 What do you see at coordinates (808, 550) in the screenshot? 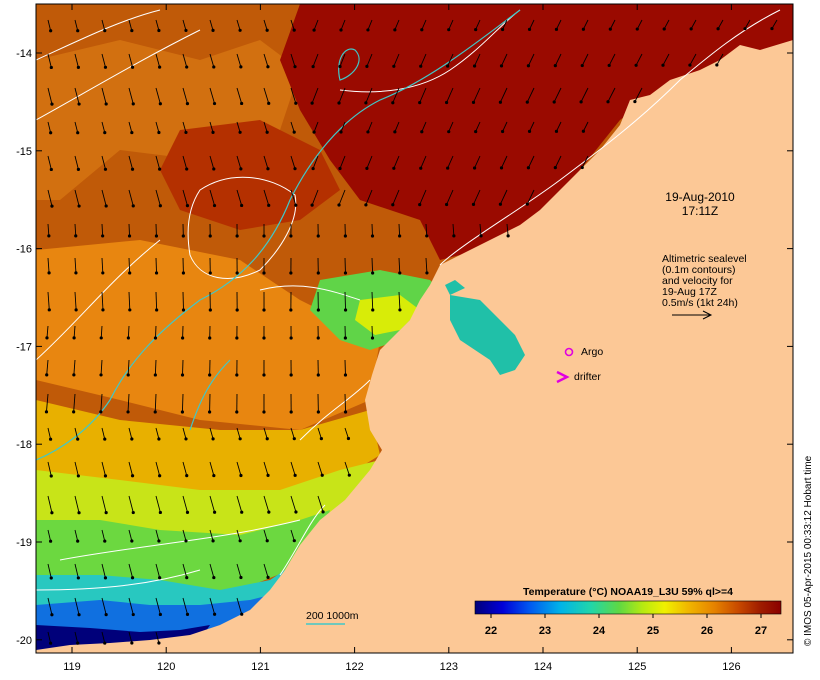
I see `credit-text: © IMOS 05-Apr-2015 00:33:12 Hobart time` at bounding box center [808, 550].